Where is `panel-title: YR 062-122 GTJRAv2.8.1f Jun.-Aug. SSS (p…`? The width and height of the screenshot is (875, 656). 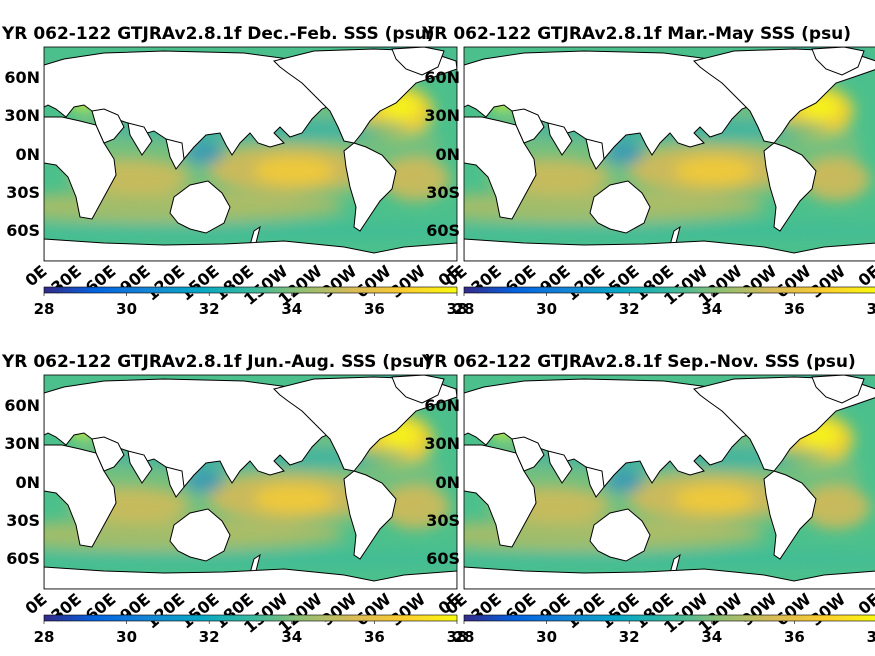
panel-title: YR 062-122 GTJRAv2.8.1f Jun.-Aug. SSS (p… is located at coordinates (216, 362).